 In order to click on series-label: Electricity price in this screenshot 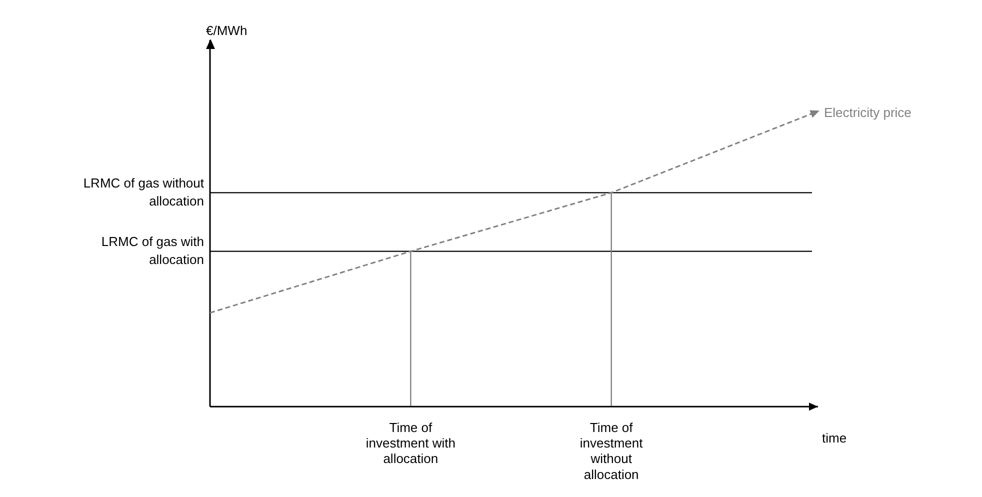, I will do `click(868, 112)`.